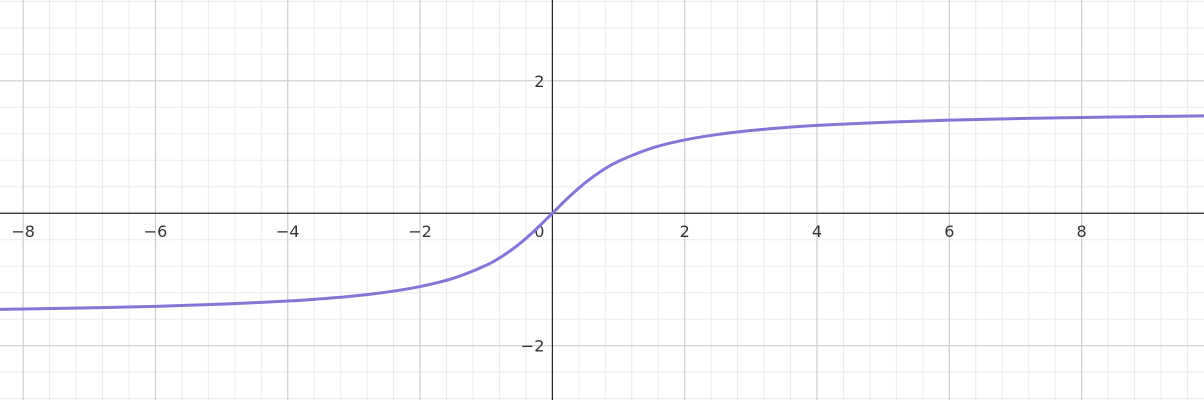 This screenshot has width=1204, height=400. Describe the element at coordinates (539, 81) in the screenshot. I see `y-tick-label: 2` at that location.